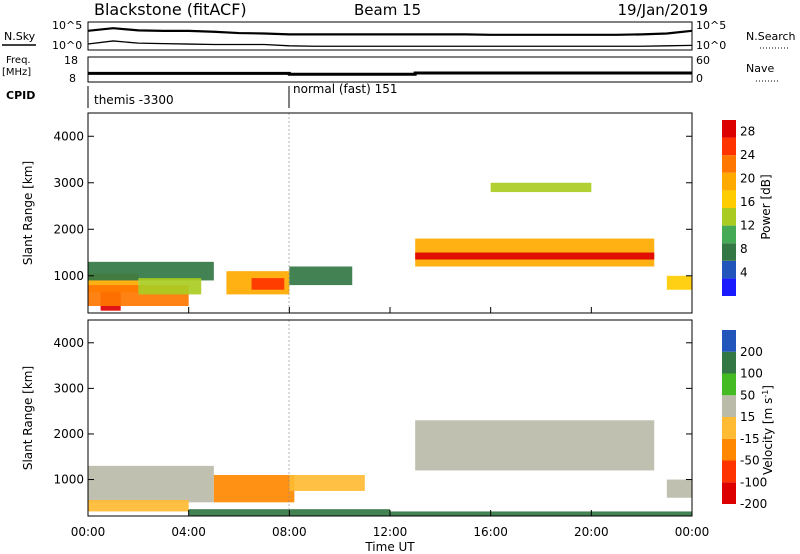 This screenshot has height=554, width=800. Describe the element at coordinates (20, 36) in the screenshot. I see `nsky-label: N.Sky` at that location.